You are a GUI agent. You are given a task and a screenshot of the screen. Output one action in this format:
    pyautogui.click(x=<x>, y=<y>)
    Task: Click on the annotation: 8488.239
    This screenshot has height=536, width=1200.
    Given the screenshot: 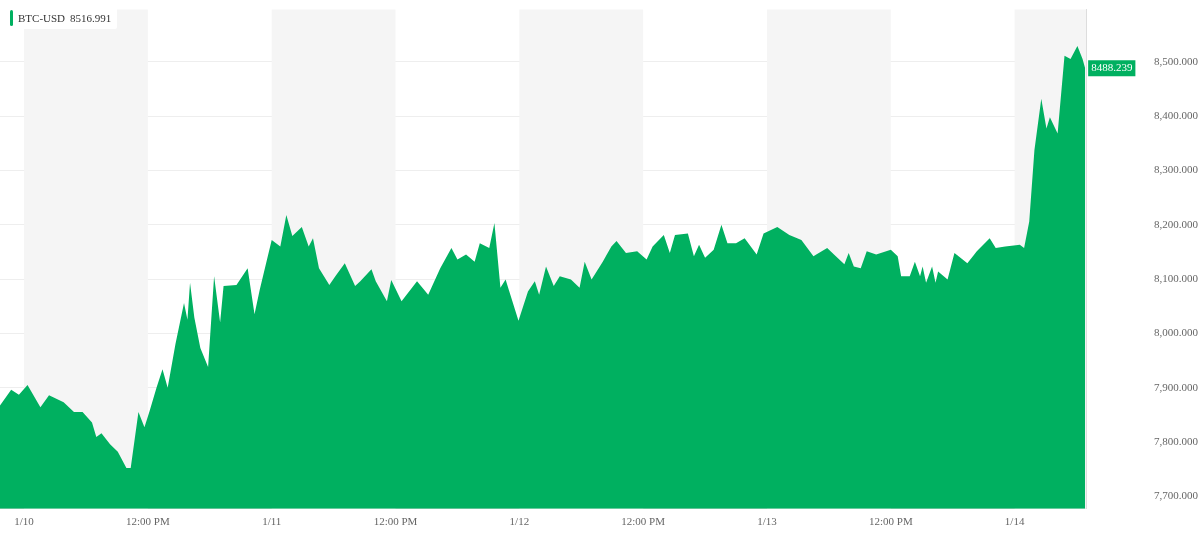 What is the action you would take?
    pyautogui.click(x=1112, y=67)
    